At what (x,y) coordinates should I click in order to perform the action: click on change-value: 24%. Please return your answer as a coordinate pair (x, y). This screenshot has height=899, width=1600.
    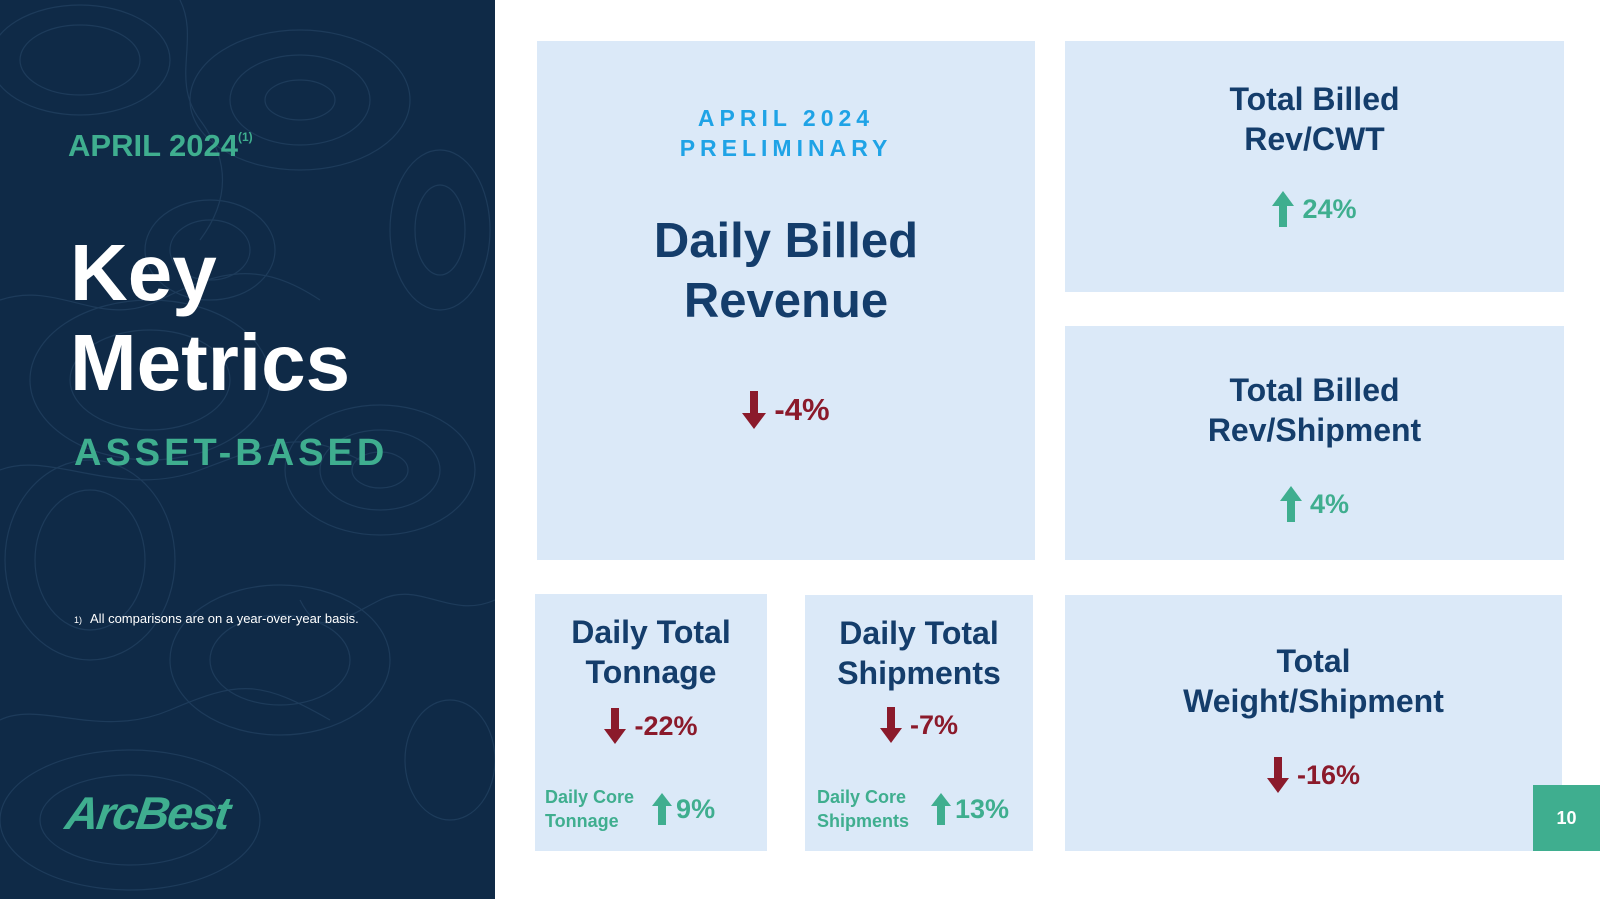
    Looking at the image, I should click on (1329, 208).